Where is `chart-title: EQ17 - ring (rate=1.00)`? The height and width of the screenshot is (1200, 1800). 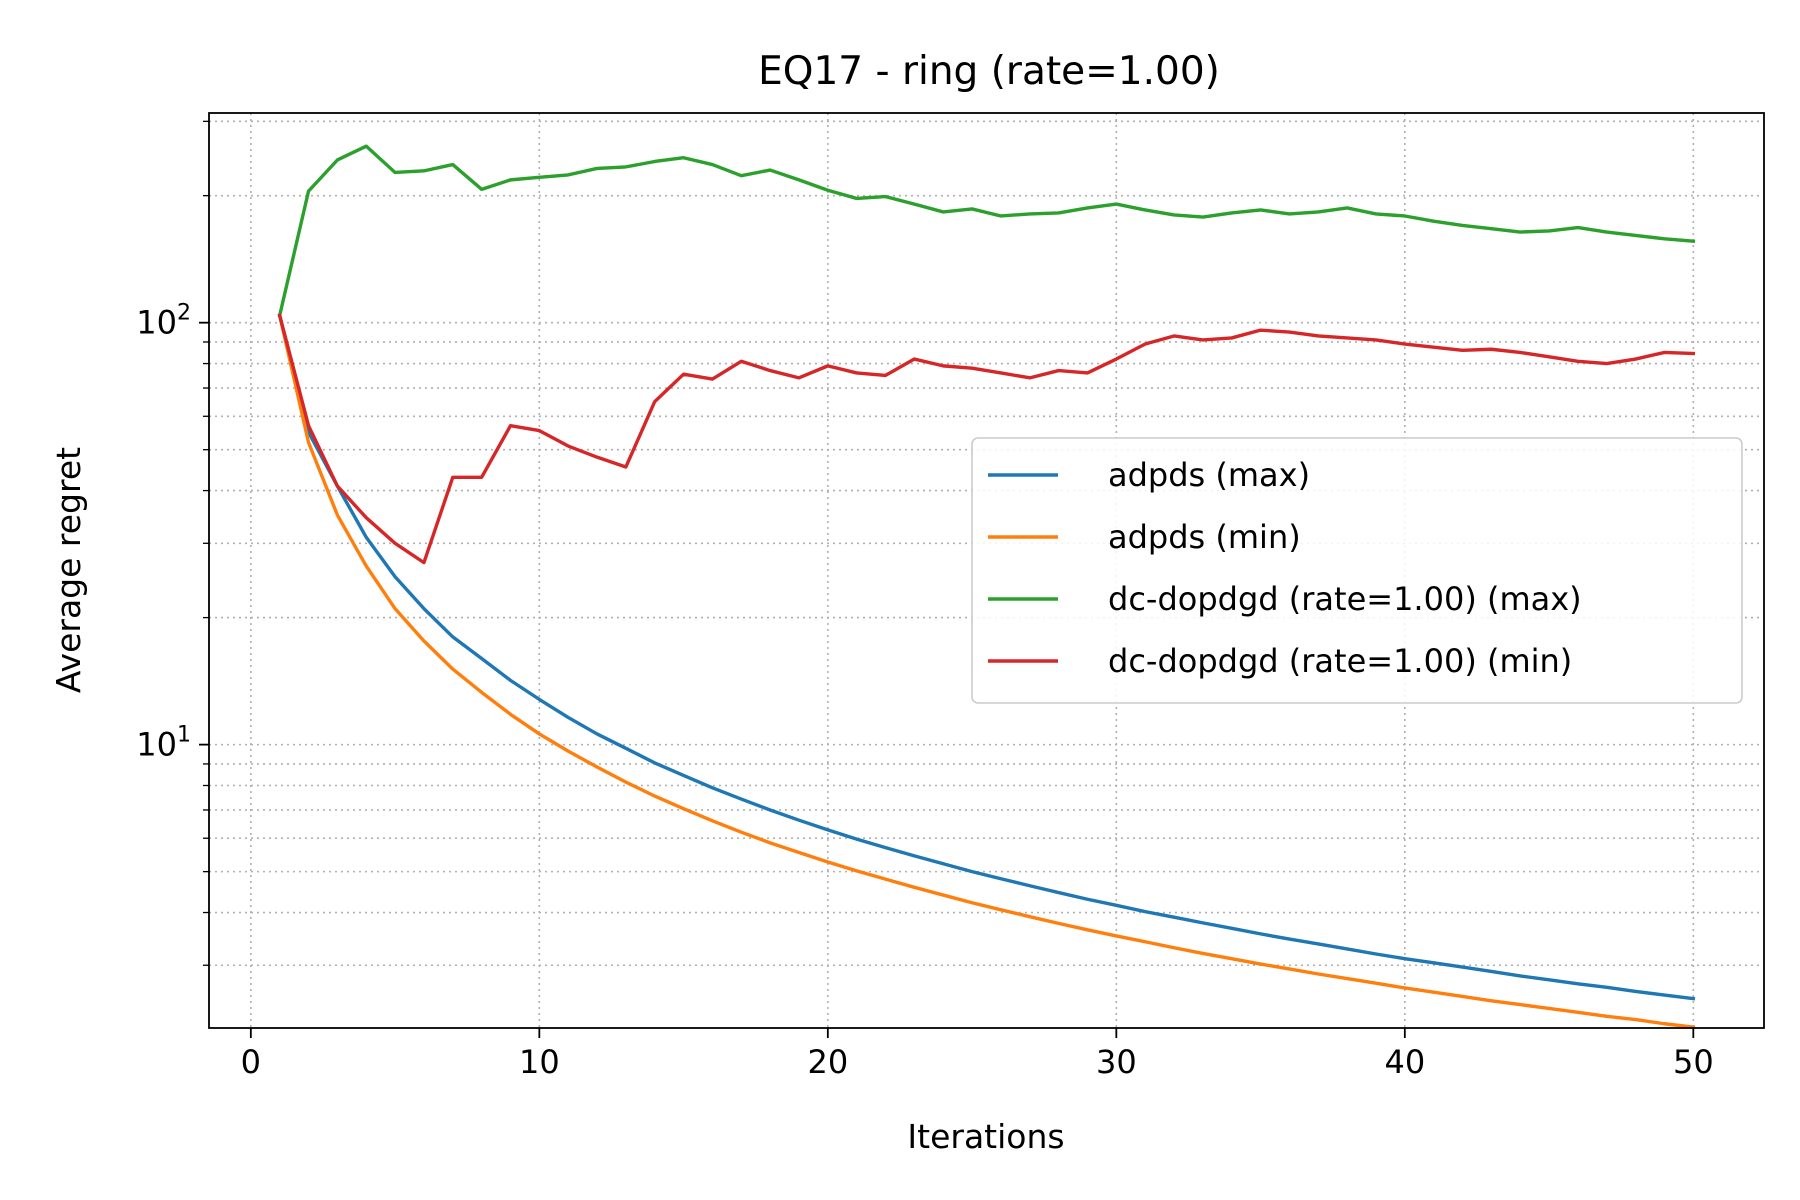
chart-title: EQ17 - ring (rate=1.00) is located at coordinates (989, 71).